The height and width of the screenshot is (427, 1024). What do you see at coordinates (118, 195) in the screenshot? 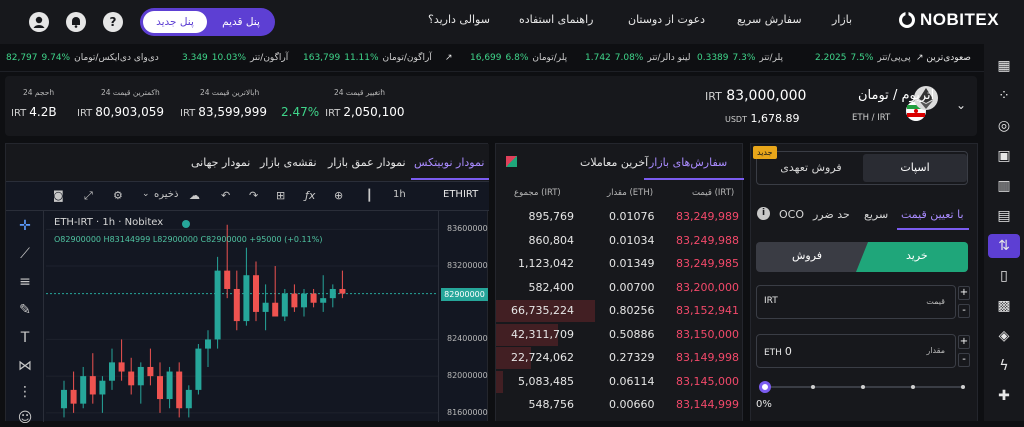
I see `settings-gear-icon: ⚙` at bounding box center [118, 195].